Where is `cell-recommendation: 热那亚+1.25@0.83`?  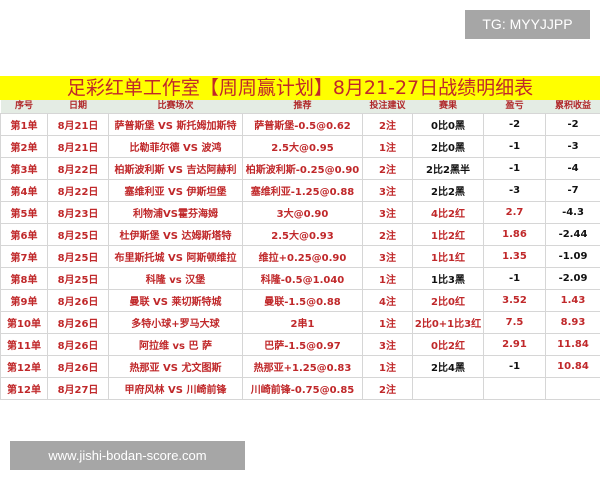 cell-recommendation: 热那亚+1.25@0.83 is located at coordinates (302, 366).